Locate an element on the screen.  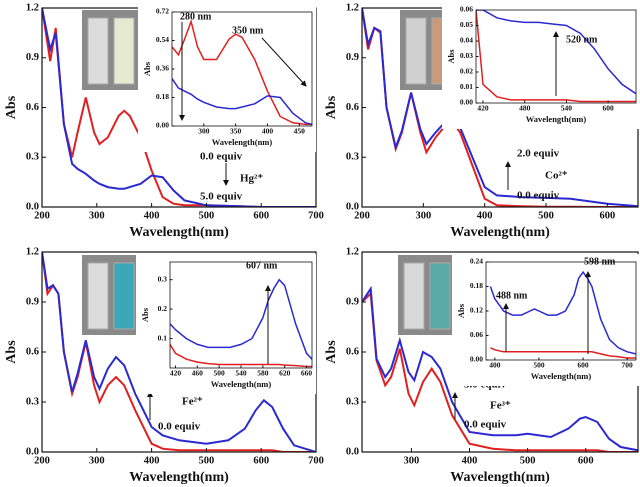
annotation: 280 nm is located at coordinates (196, 16).